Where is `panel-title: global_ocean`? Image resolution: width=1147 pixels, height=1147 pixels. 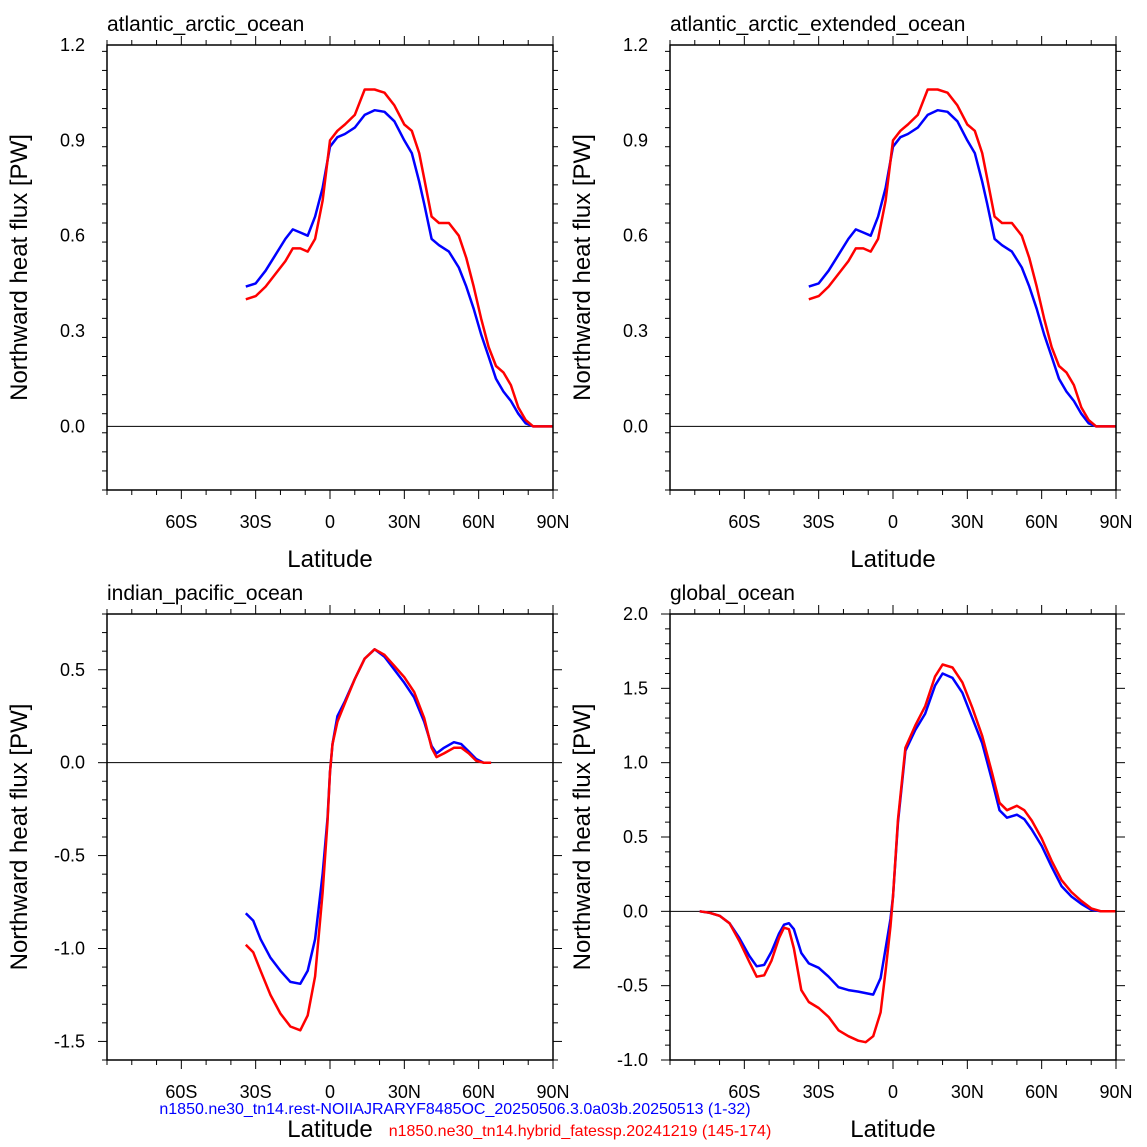
panel-title: global_ocean is located at coordinates (732, 593).